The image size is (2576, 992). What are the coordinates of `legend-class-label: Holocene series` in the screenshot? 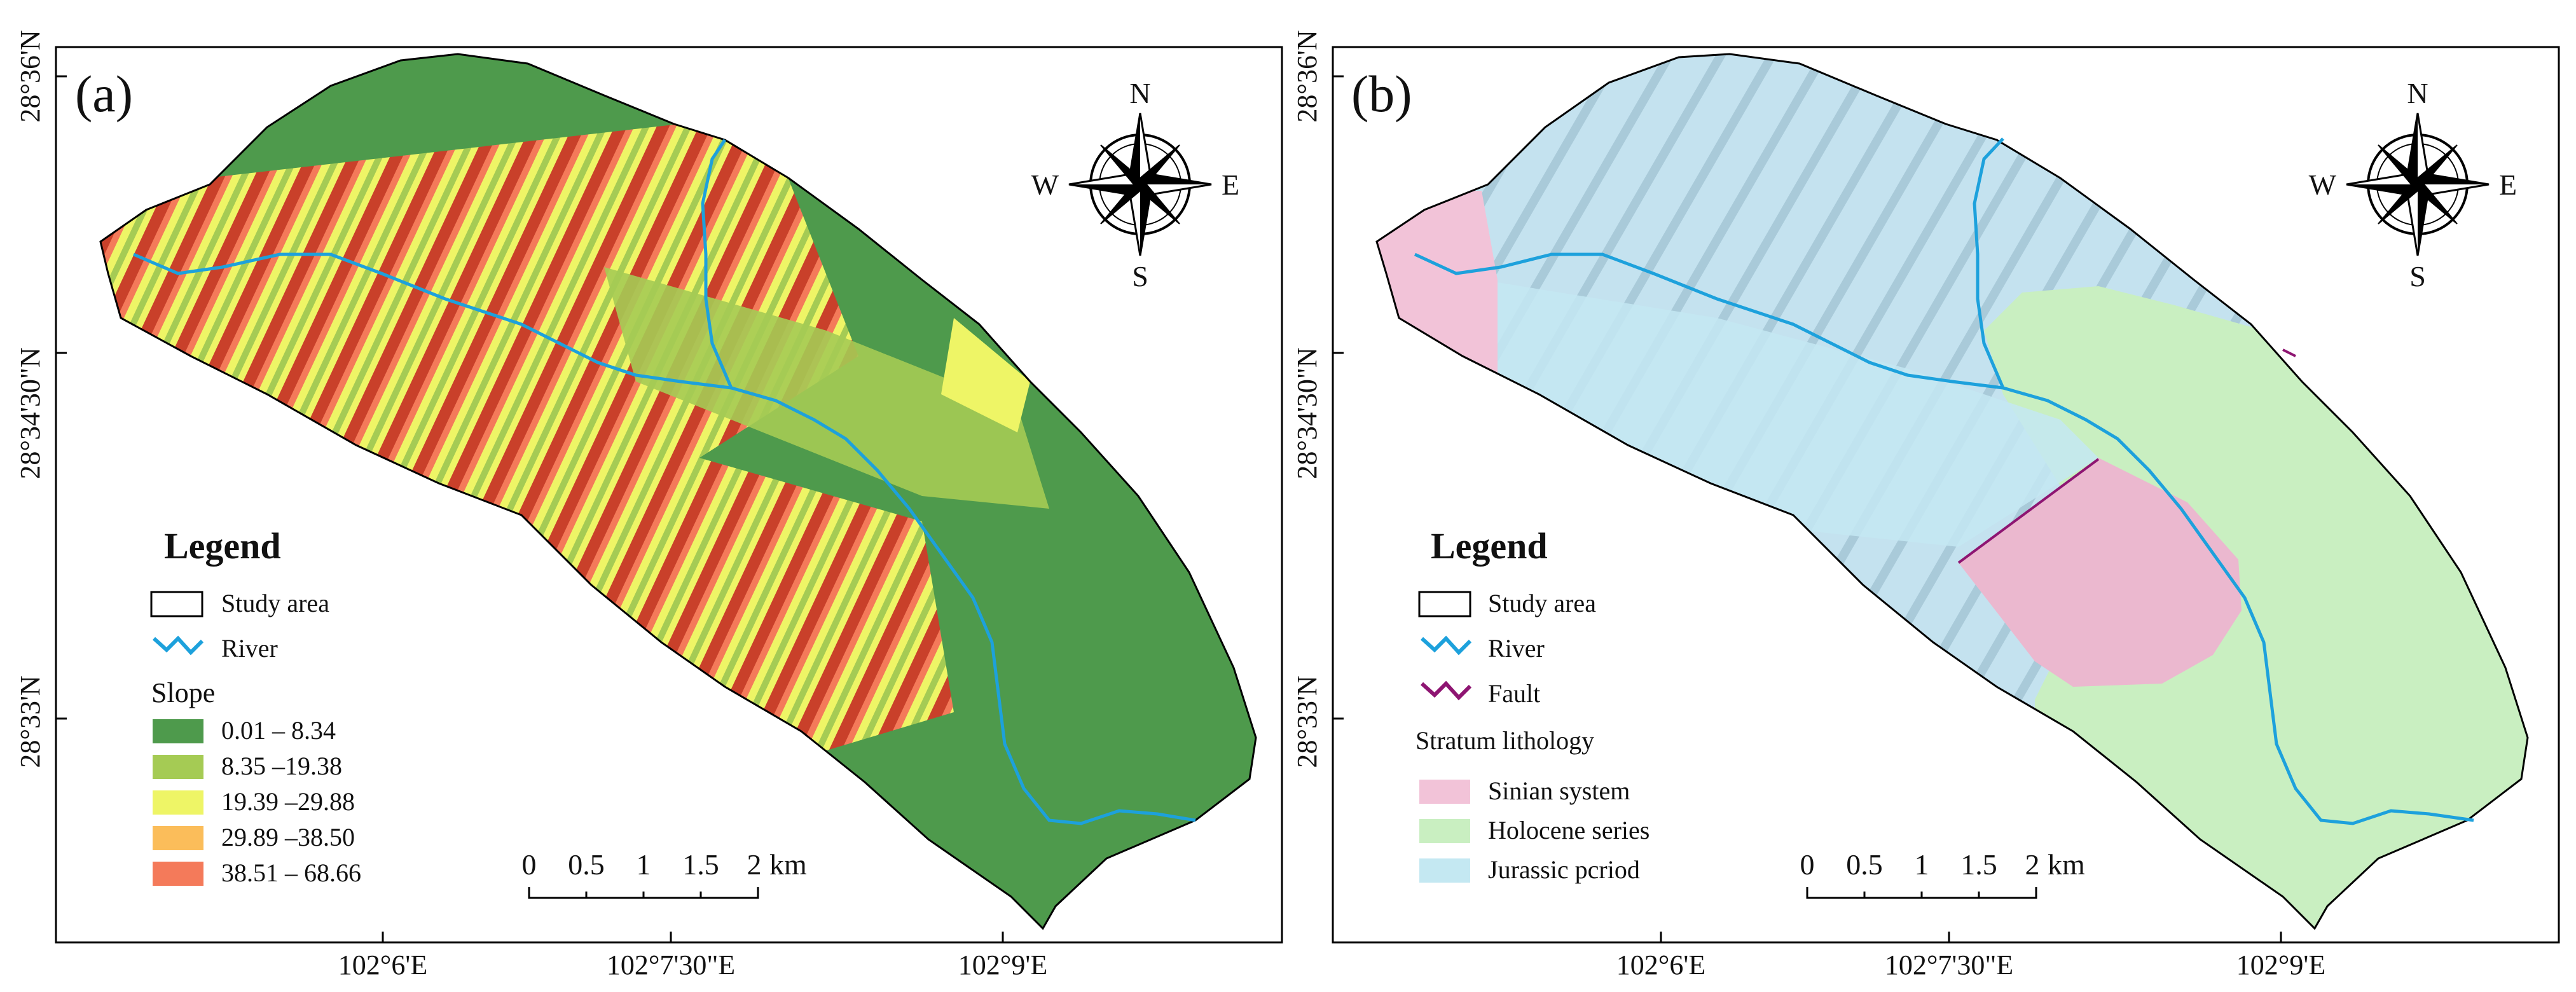 It's located at (1569, 830).